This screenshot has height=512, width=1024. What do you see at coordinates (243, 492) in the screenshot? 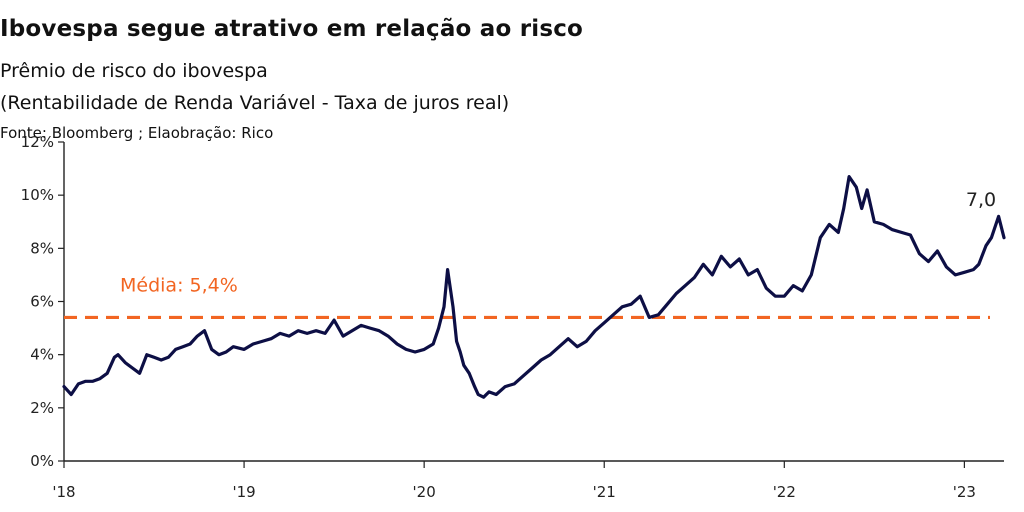
I see `x-tick-label: '19` at bounding box center [243, 492].